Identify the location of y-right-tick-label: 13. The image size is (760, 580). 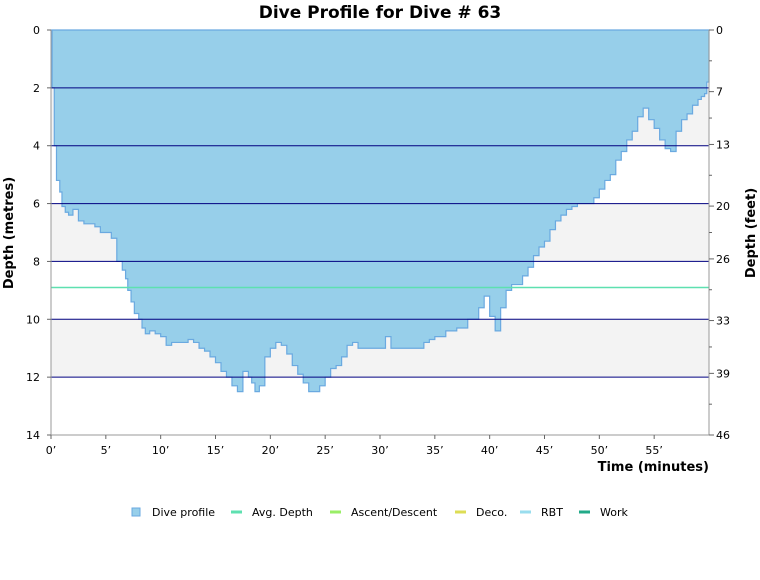
(723, 144).